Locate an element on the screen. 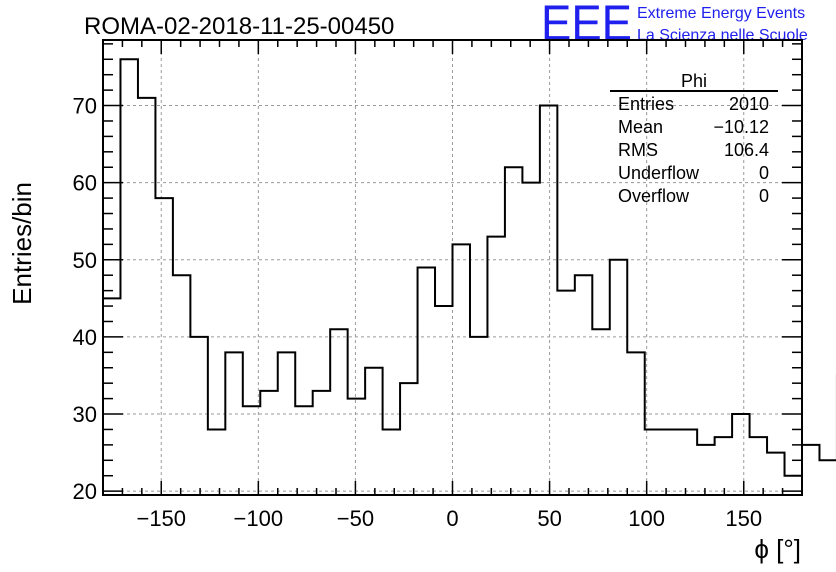  x-tick-label: −150 is located at coordinates (161, 518).